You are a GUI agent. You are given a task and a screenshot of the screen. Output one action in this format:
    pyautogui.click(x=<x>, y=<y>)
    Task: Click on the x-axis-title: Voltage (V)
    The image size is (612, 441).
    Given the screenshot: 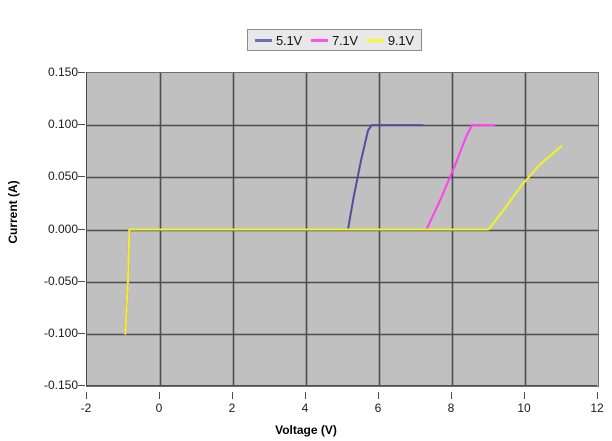 What is the action you would take?
    pyautogui.click(x=306, y=430)
    